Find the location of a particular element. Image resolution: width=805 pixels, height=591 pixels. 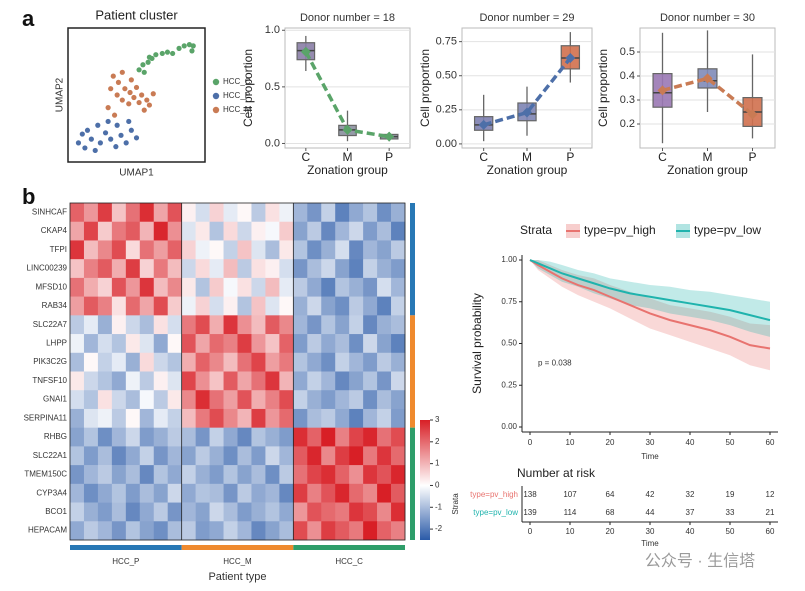

mean-point is located at coordinates (483, 124).